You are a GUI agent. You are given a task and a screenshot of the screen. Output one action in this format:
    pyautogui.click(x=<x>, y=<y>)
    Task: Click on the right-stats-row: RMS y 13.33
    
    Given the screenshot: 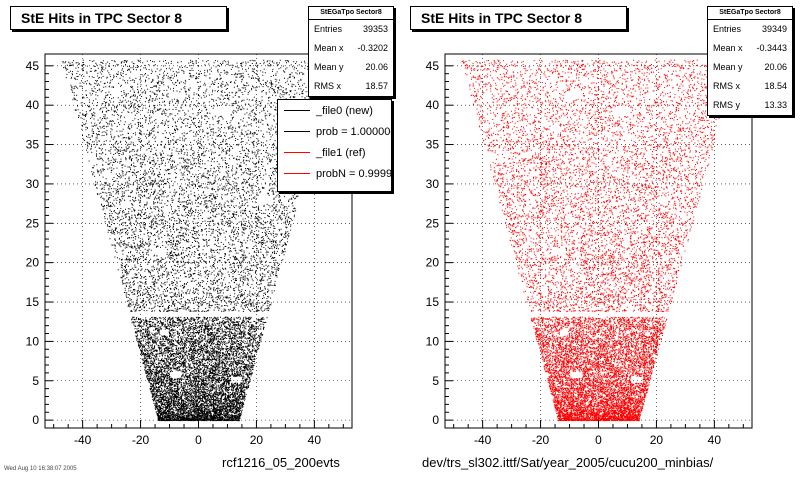 What is the action you would take?
    pyautogui.click(x=750, y=105)
    